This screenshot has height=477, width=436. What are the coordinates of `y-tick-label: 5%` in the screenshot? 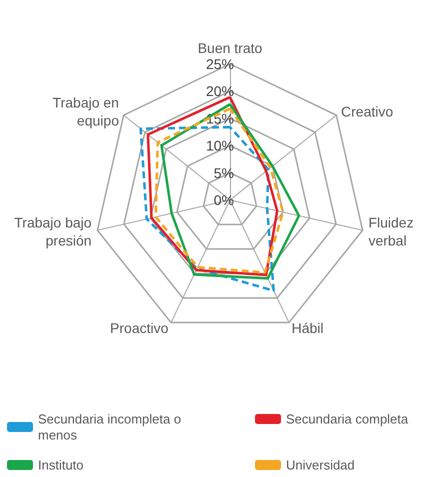 It's located at (224, 172).